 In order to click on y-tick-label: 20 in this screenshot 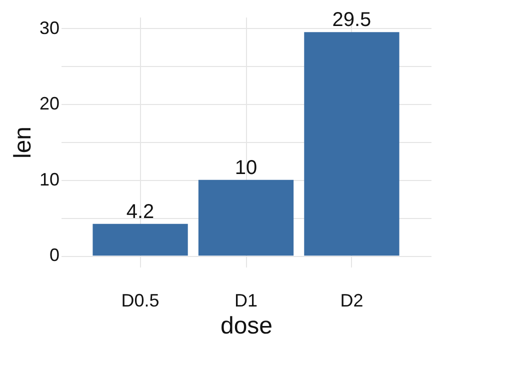, I will do `click(49, 104)`.